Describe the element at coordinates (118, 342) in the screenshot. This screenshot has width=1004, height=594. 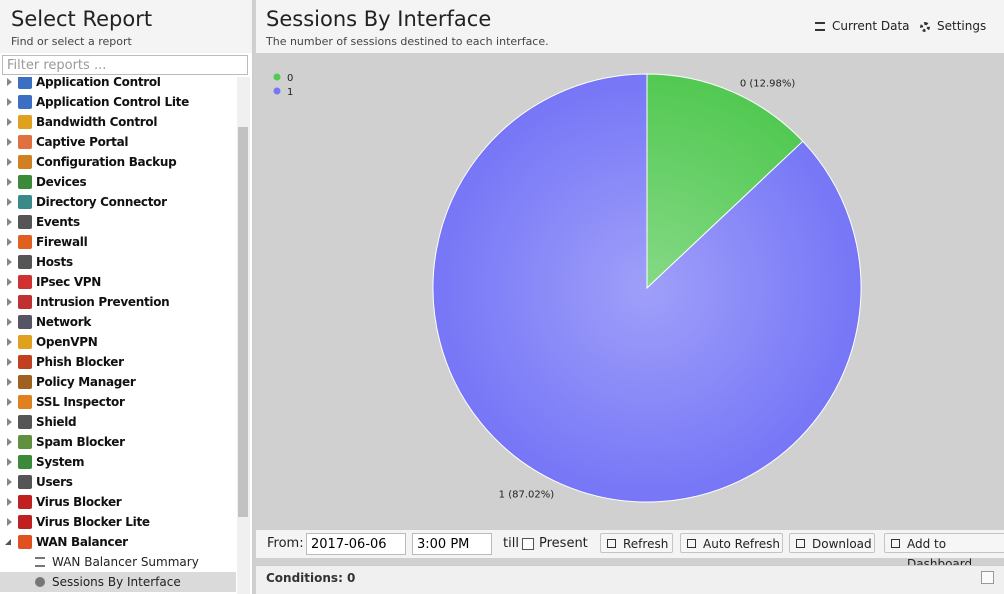
I see `report-item: OpenVPN` at that location.